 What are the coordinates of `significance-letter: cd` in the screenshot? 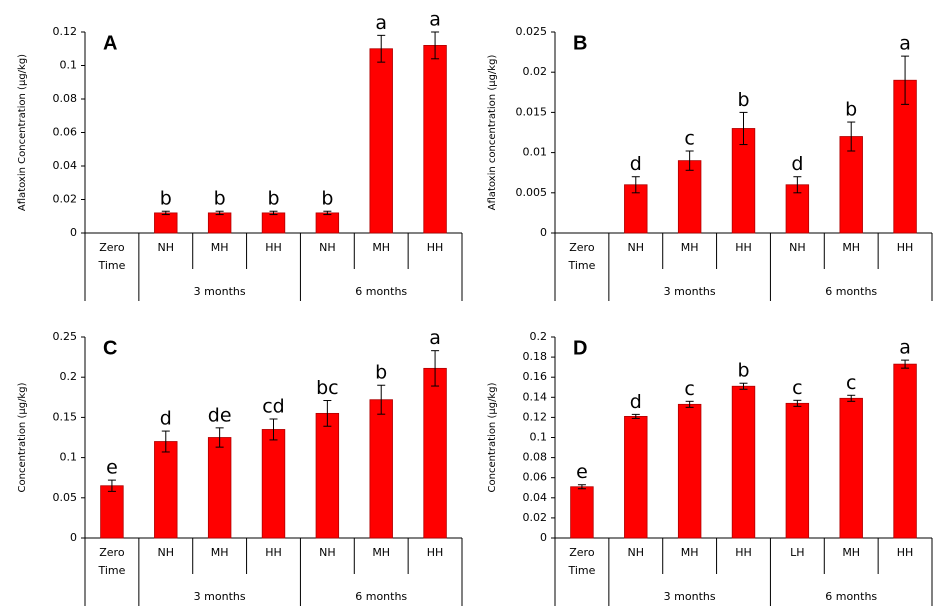 It's located at (273, 407).